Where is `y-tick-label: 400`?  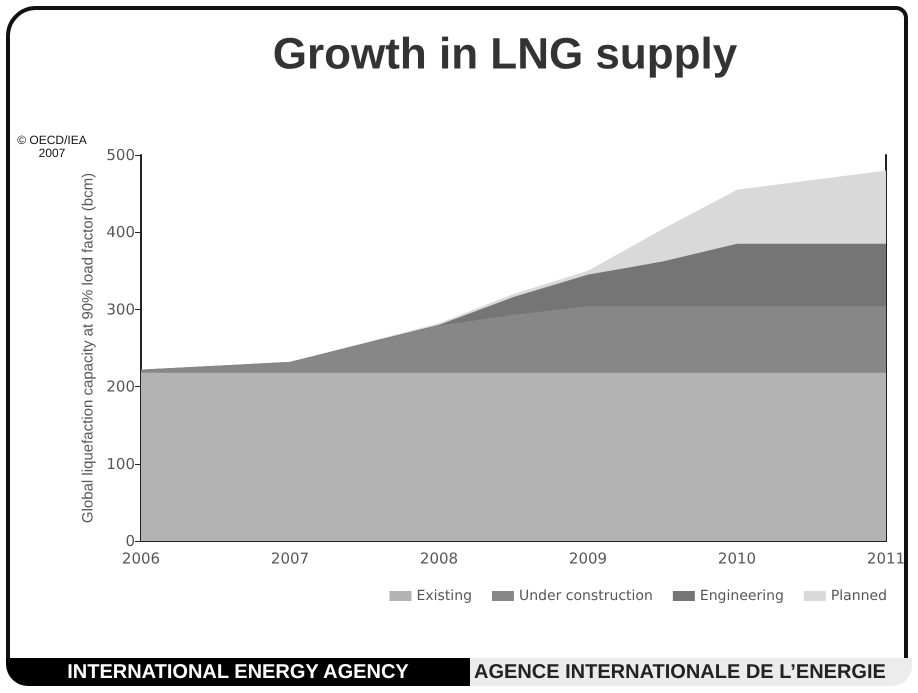
y-tick-label: 400 is located at coordinates (120, 232).